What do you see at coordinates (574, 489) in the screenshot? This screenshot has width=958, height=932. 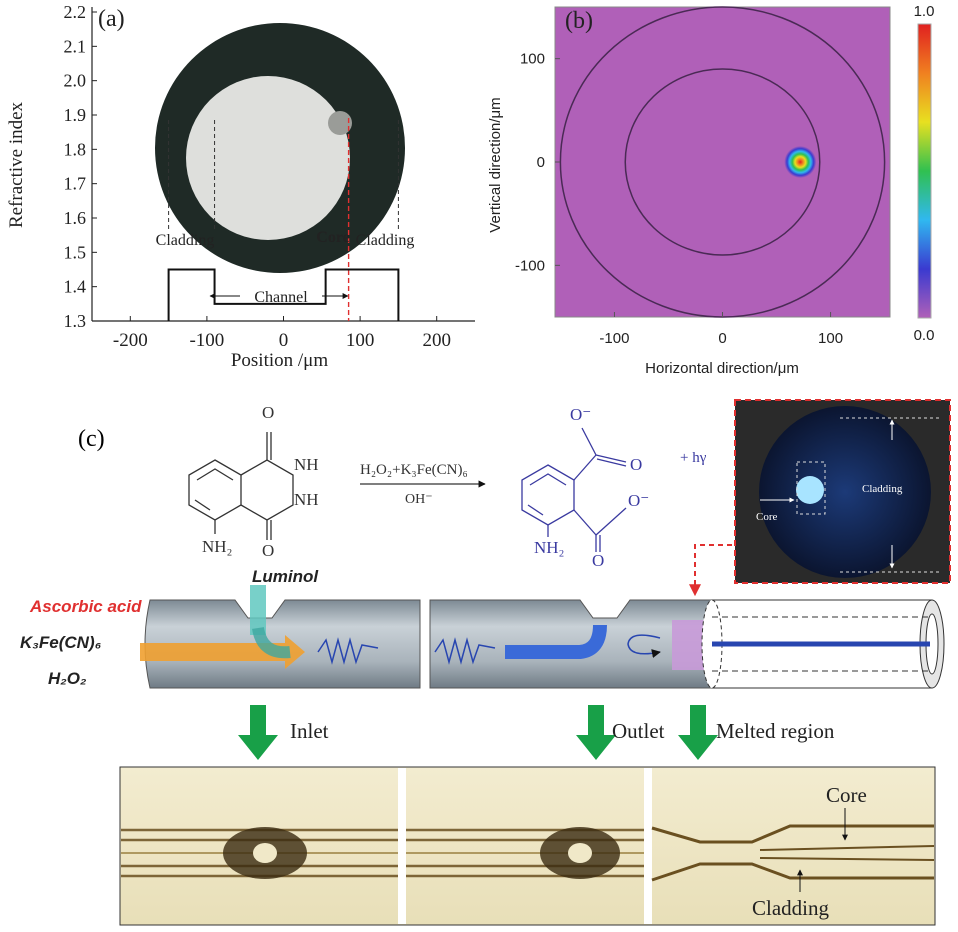 I see `product-structure` at bounding box center [574, 489].